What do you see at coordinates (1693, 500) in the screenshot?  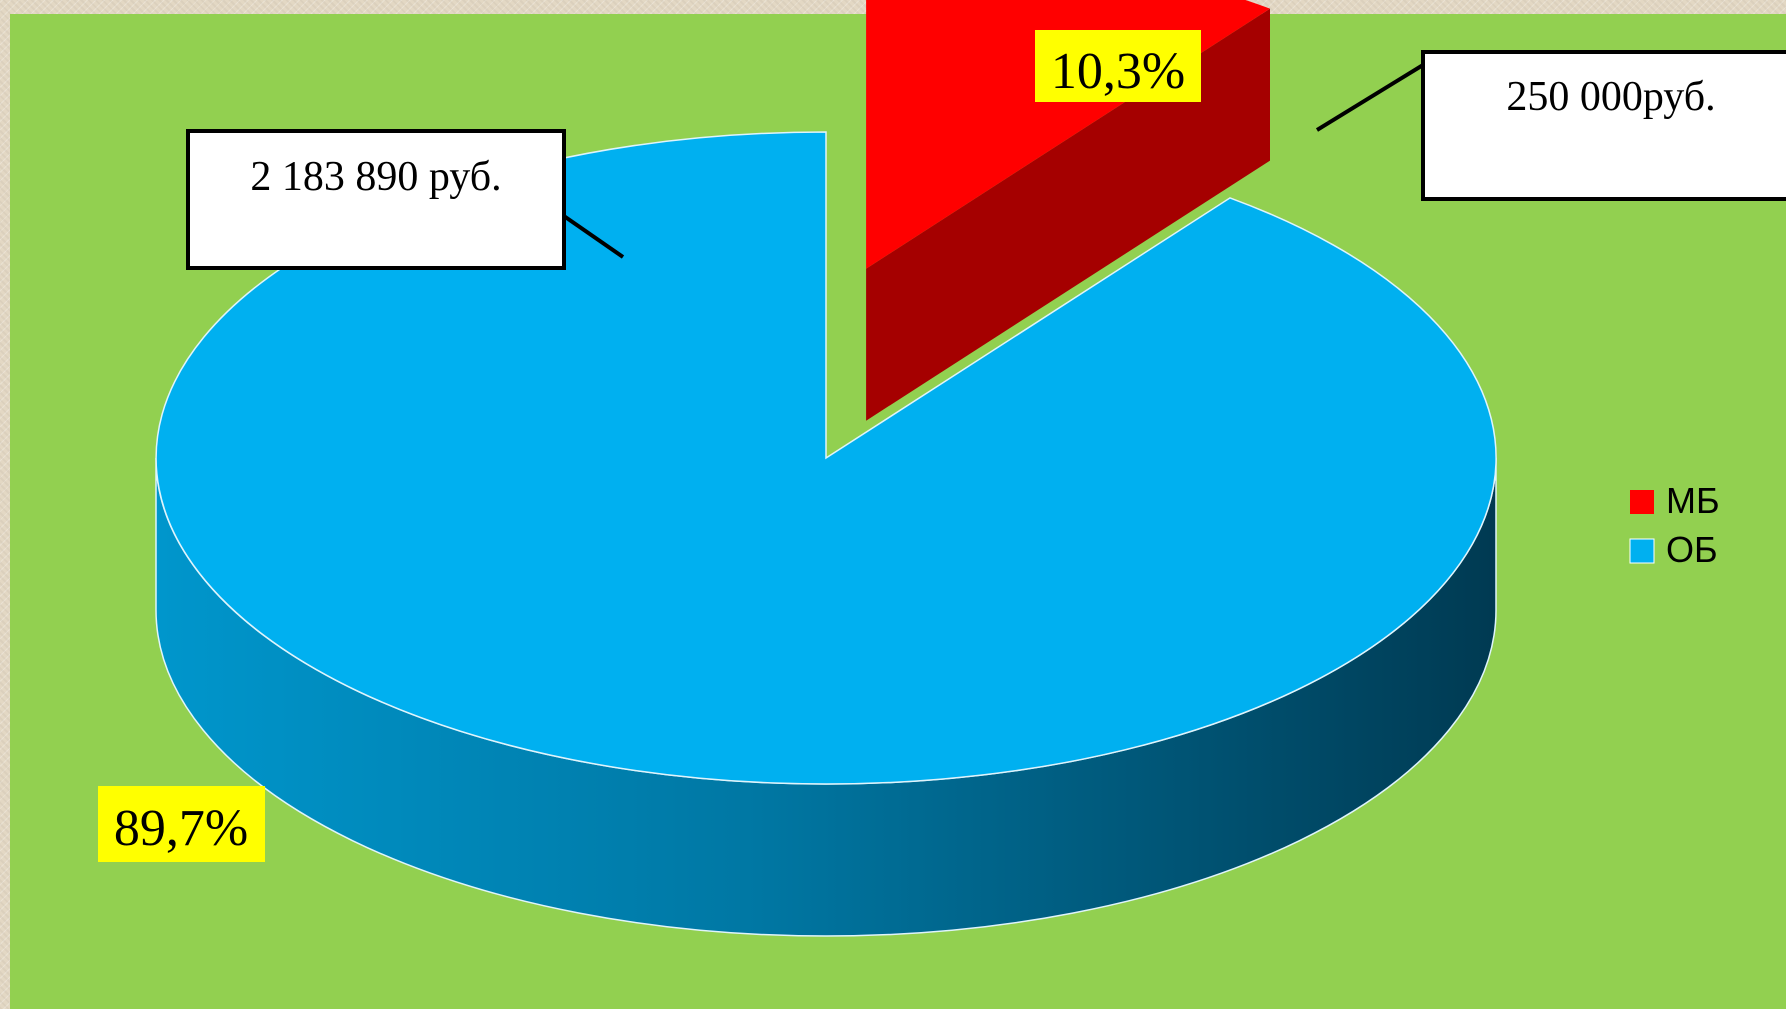 I see `legend-label-mb: МБ` at bounding box center [1693, 500].